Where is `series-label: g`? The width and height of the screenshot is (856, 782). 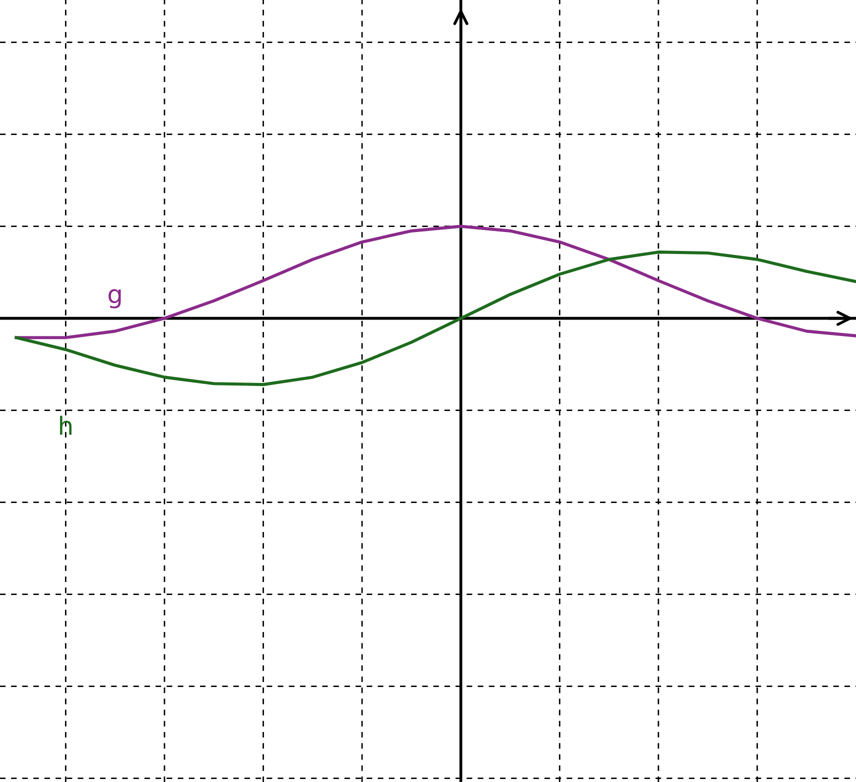 series-label: g is located at coordinates (114, 298).